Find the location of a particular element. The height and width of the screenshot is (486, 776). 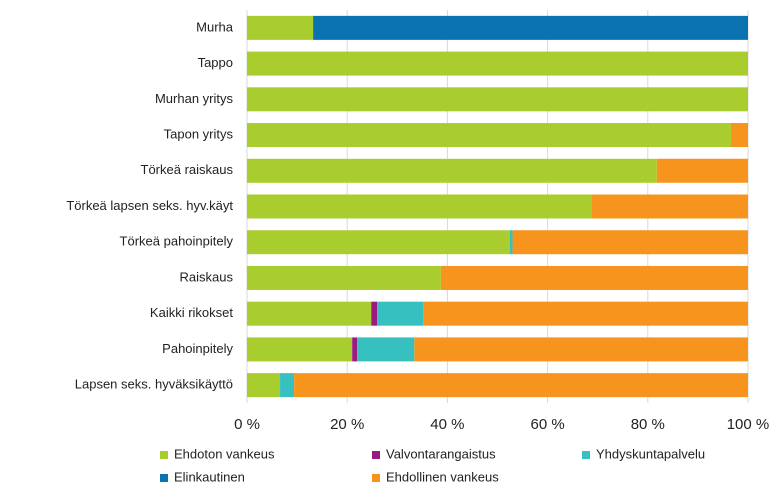

y-tick-label: Pahoinpitely is located at coordinates (197, 348).